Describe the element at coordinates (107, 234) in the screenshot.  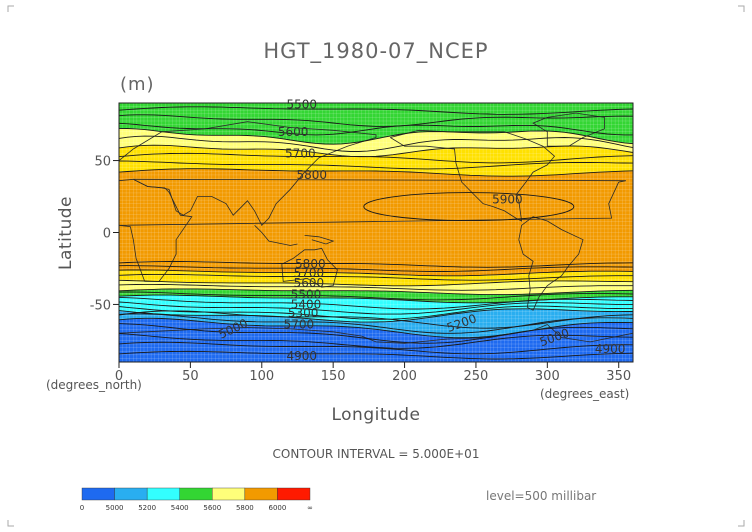
I see `y-tick-label: 0` at that location.